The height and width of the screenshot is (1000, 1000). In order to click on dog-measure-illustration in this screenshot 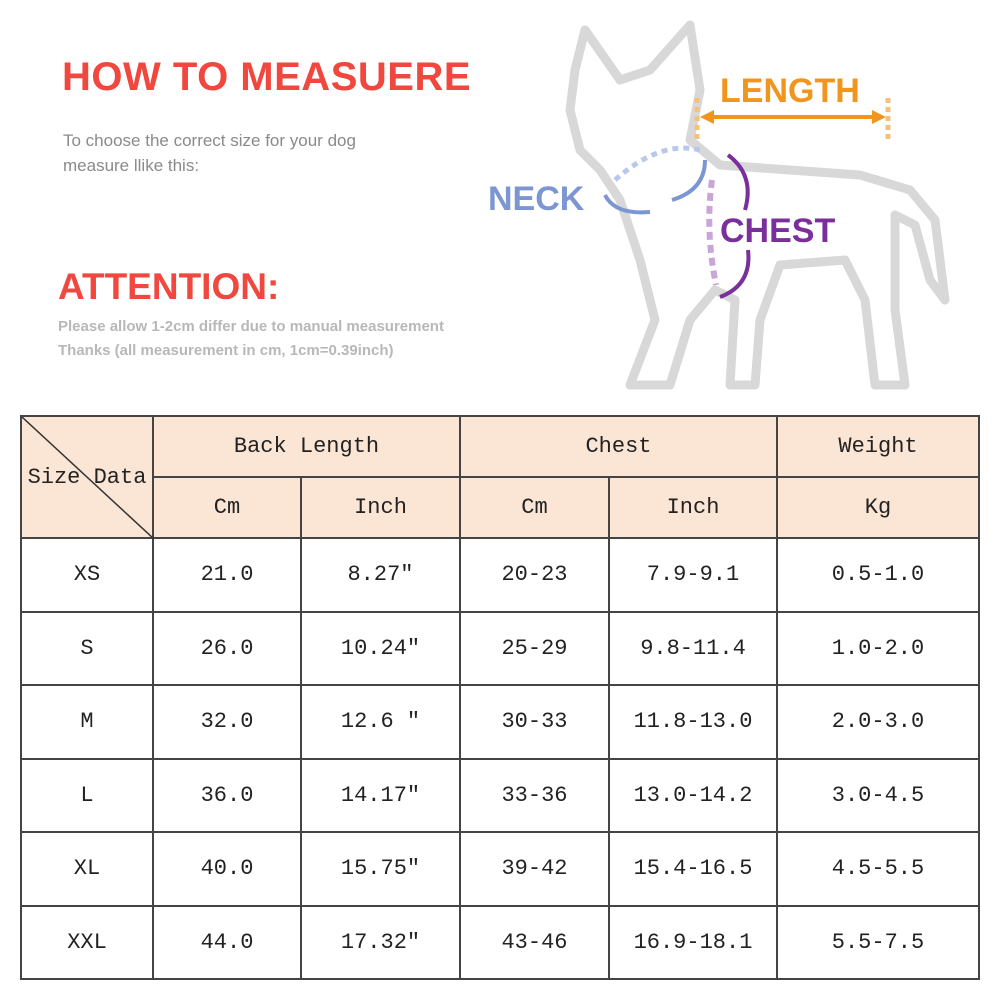, I will do `click(757, 205)`.